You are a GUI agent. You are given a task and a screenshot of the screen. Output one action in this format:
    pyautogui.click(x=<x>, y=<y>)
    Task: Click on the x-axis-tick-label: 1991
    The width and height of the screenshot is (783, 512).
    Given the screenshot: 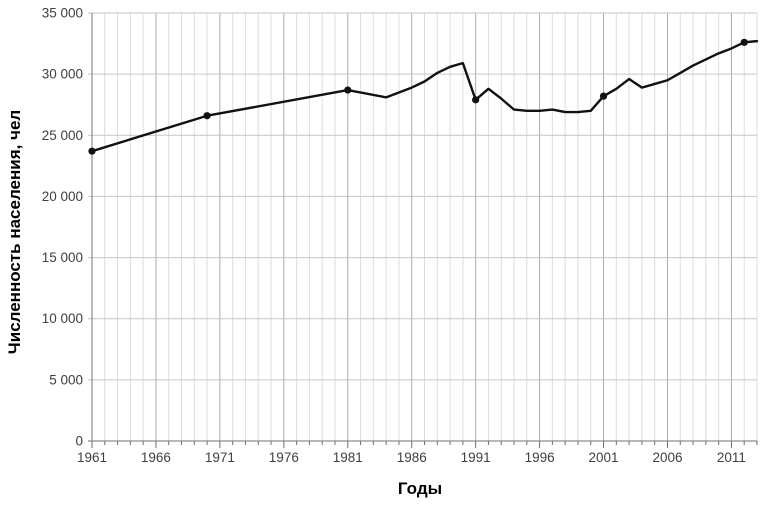 What is the action you would take?
    pyautogui.click(x=476, y=457)
    